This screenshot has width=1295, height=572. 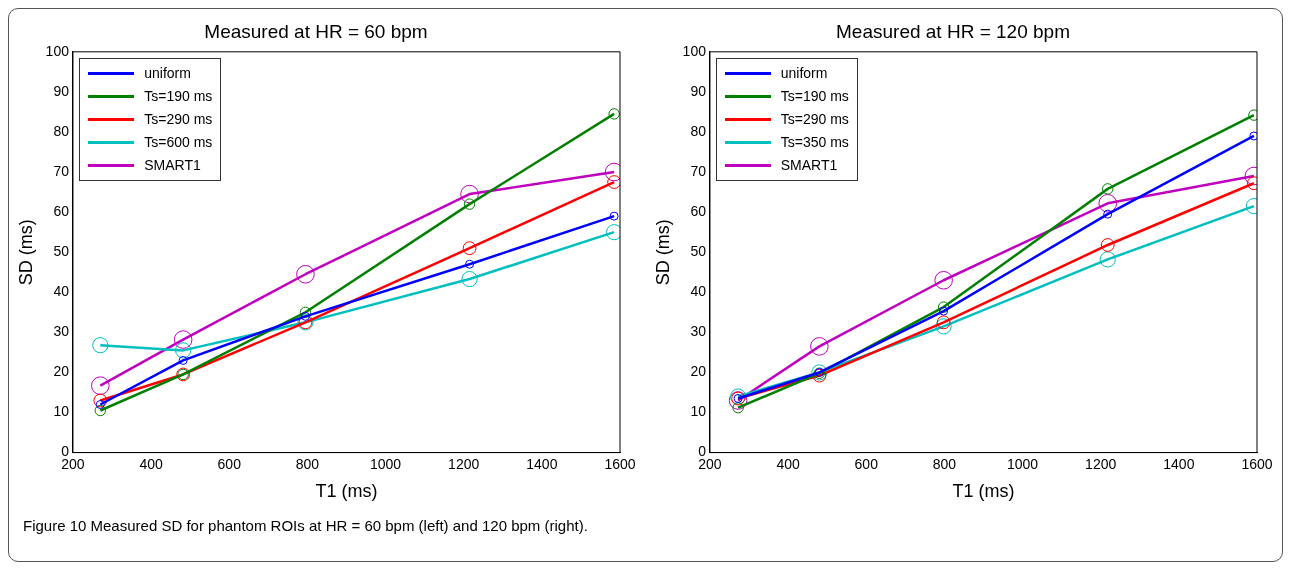 I want to click on legend-label: Ts=350 ms, so click(x=814, y=142).